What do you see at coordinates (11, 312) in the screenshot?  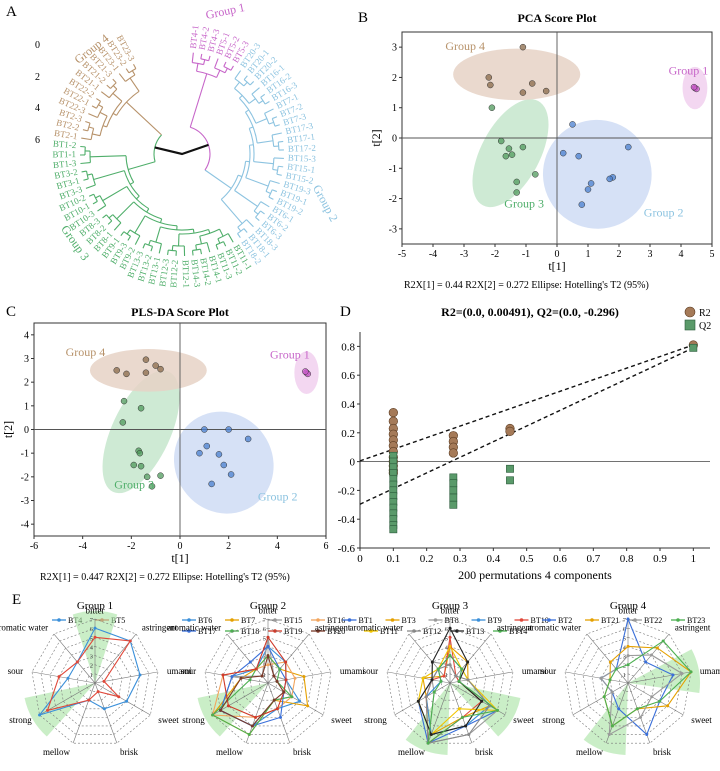 I see `panel-letter-c: C` at bounding box center [11, 312].